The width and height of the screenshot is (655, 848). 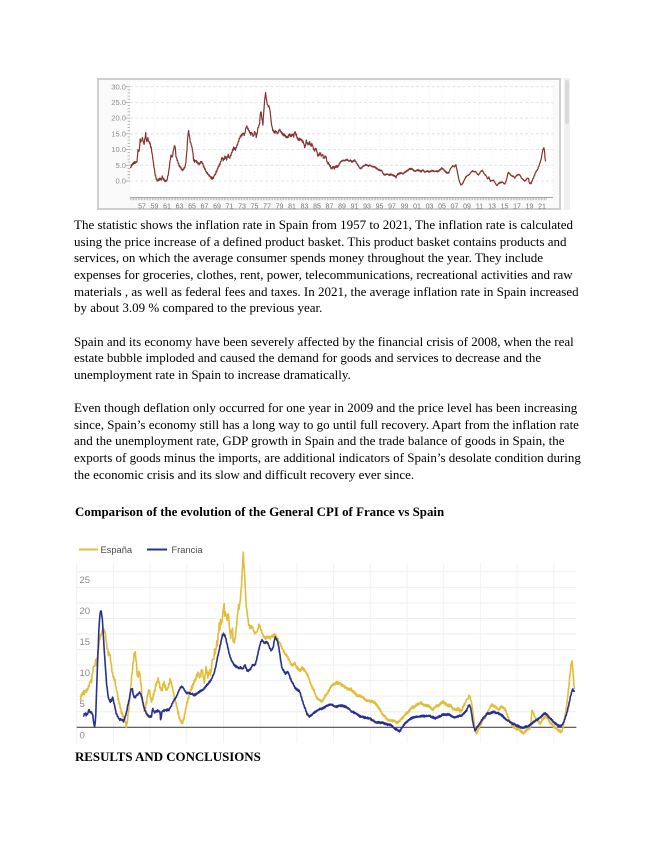 I want to click on svg-text: 05, so click(x=442, y=207).